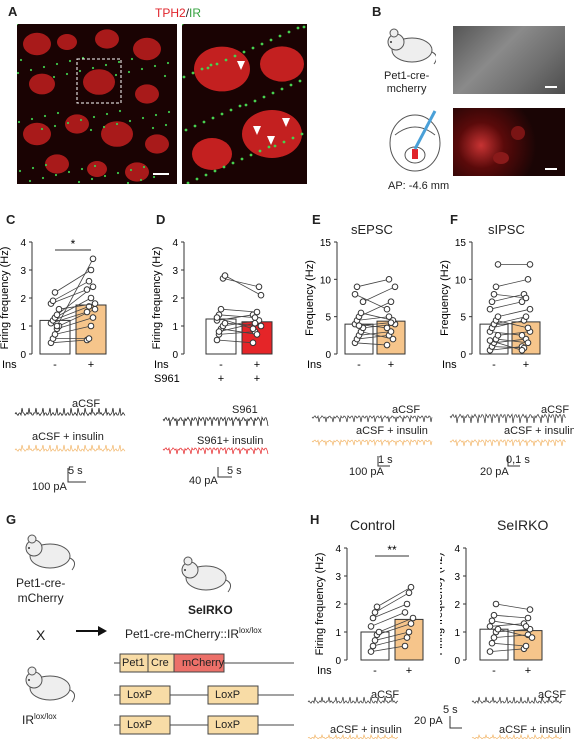  I want to click on trace-acsf, so click(507, 418).